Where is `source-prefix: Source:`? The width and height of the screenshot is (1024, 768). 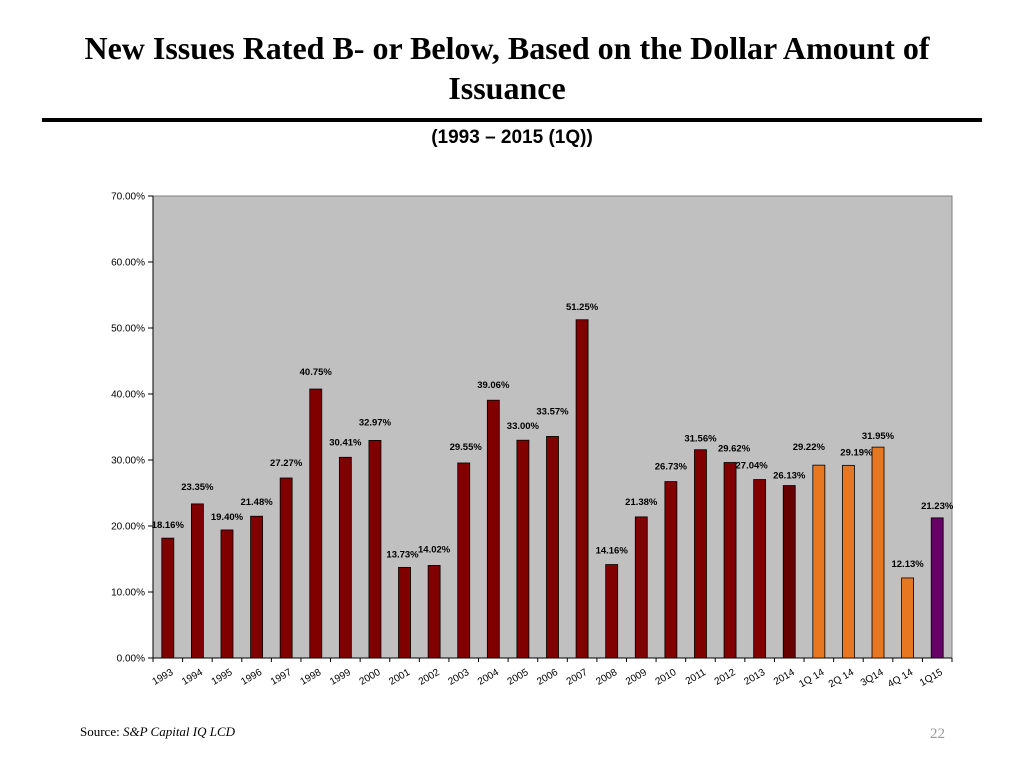 source-prefix: Source: is located at coordinates (100, 731).